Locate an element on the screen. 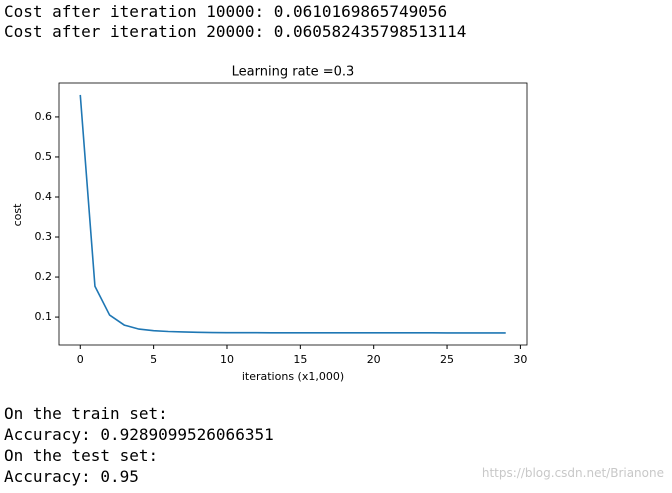  chart-title: Learning rate =0.3 is located at coordinates (293, 72).